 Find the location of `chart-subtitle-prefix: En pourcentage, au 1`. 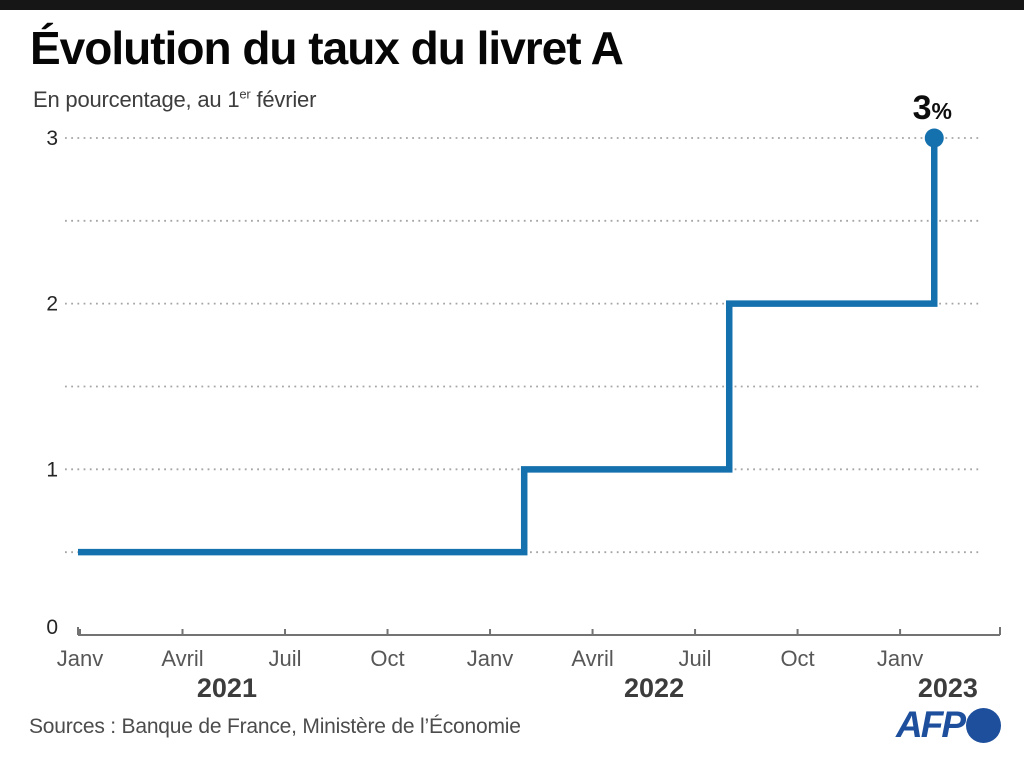

chart-subtitle-prefix: En pourcentage, au 1 is located at coordinates (136, 99).